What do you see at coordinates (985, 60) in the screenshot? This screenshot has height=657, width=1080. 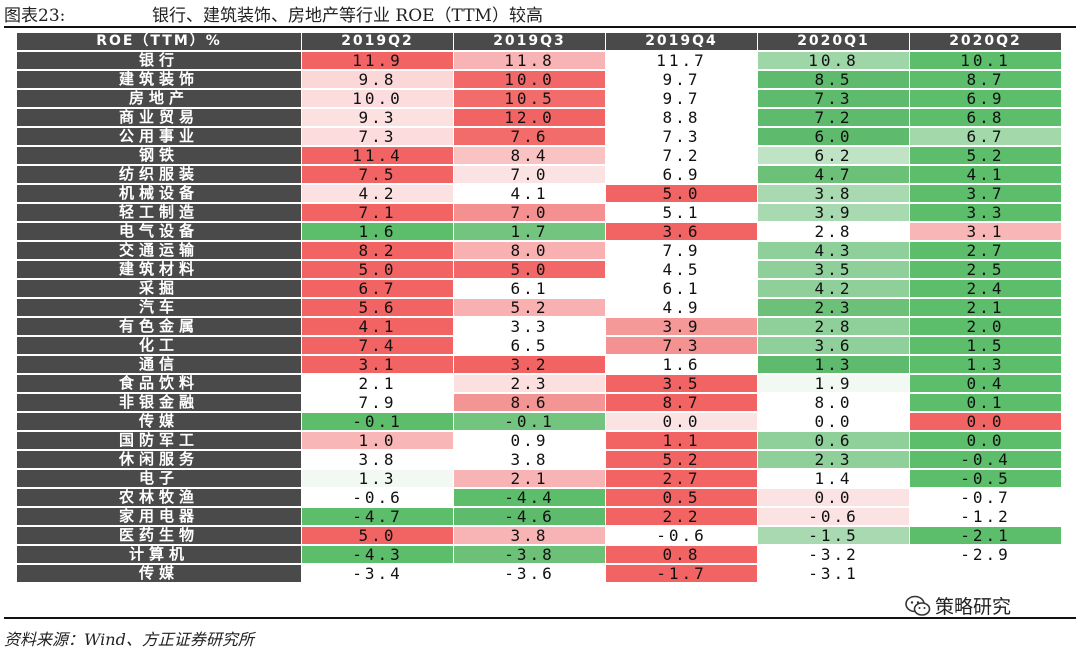 I see `roe-value-cell: 10.1` at bounding box center [985, 60].